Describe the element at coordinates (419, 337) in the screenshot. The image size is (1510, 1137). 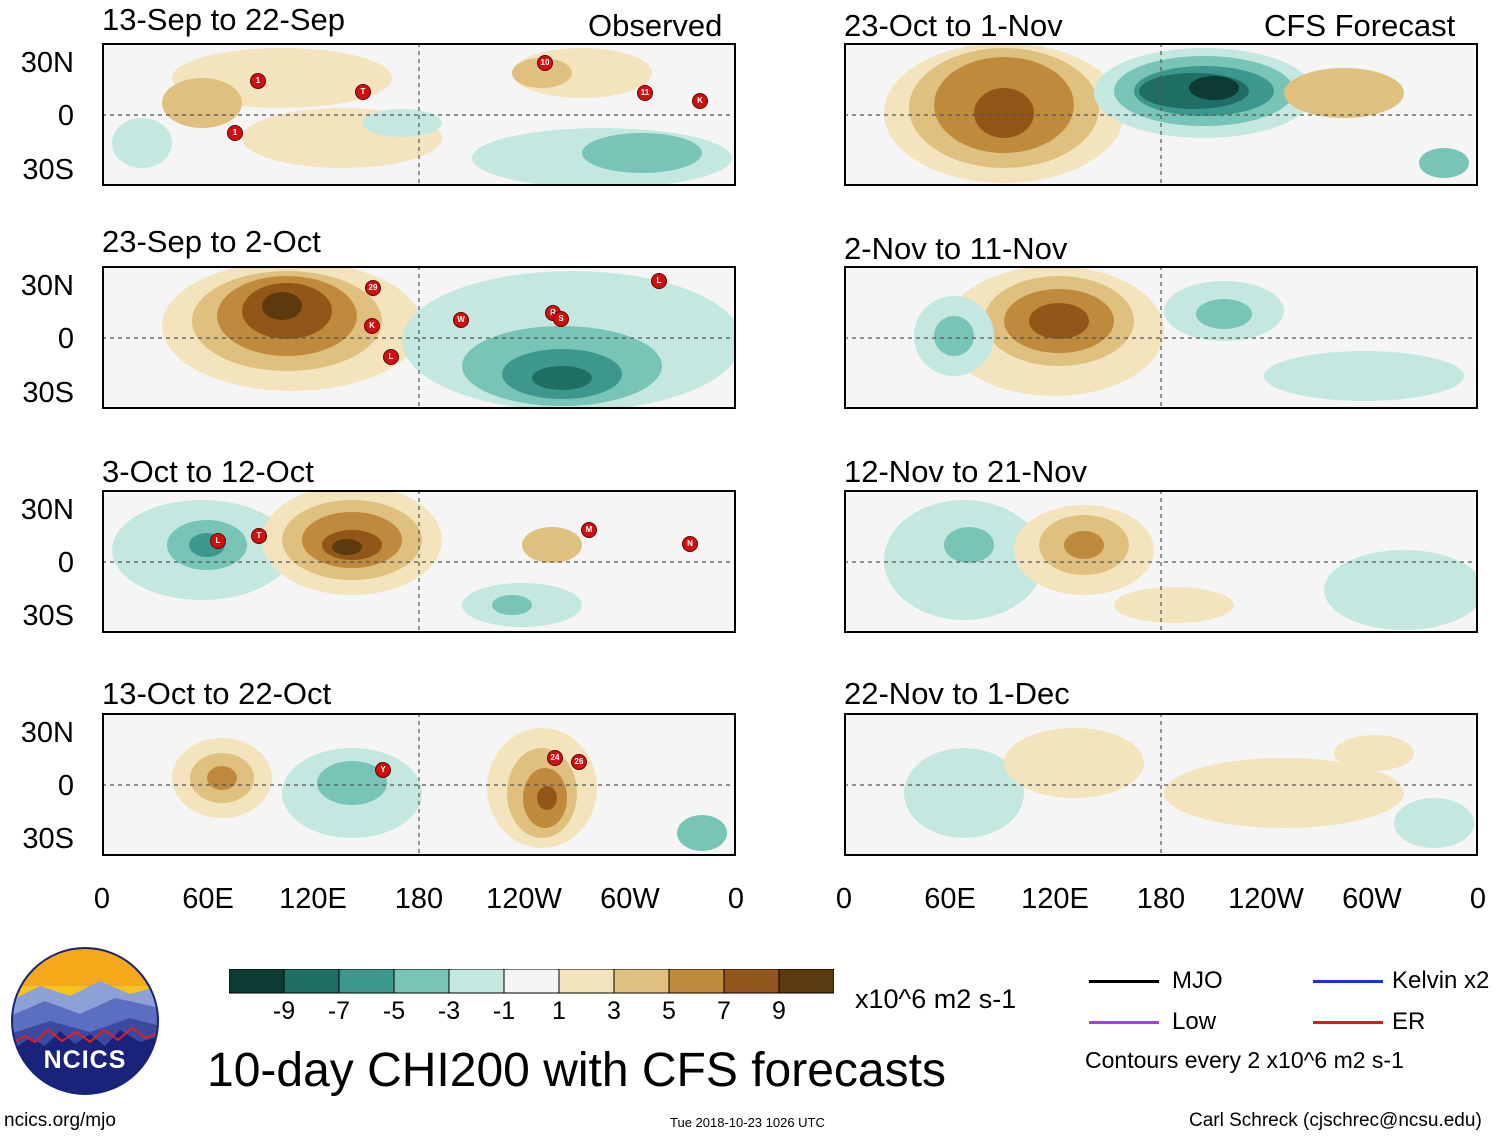
I see `map-panel-23sep-2oct` at that location.